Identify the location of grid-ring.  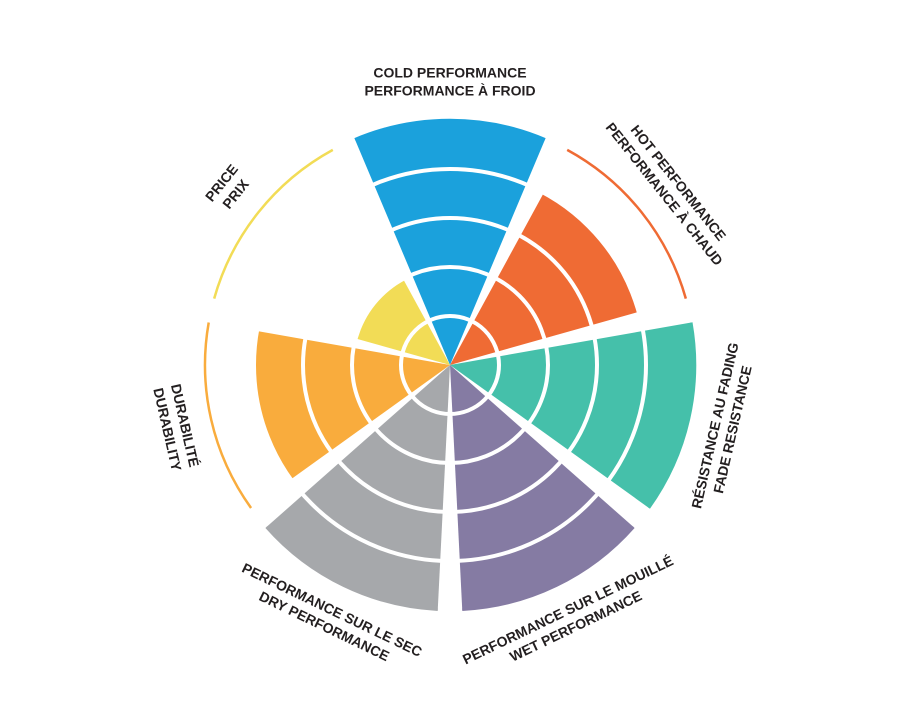
(450, 365).